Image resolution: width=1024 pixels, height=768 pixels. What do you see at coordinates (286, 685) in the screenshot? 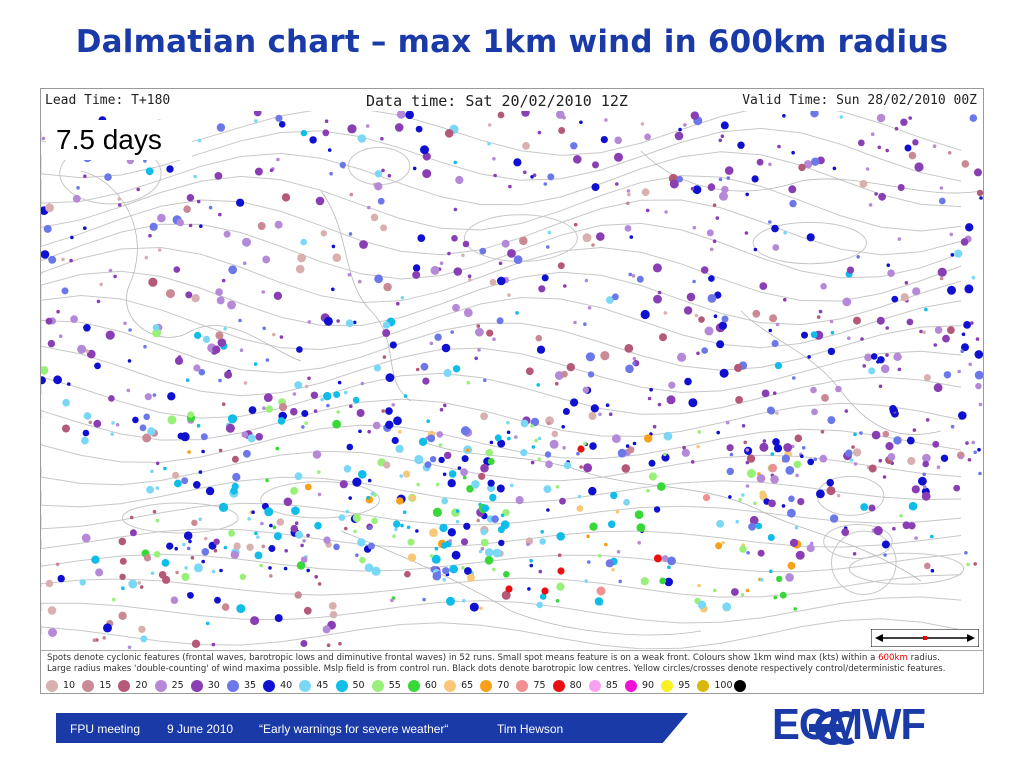
I see `legend-label: 40` at bounding box center [286, 685].